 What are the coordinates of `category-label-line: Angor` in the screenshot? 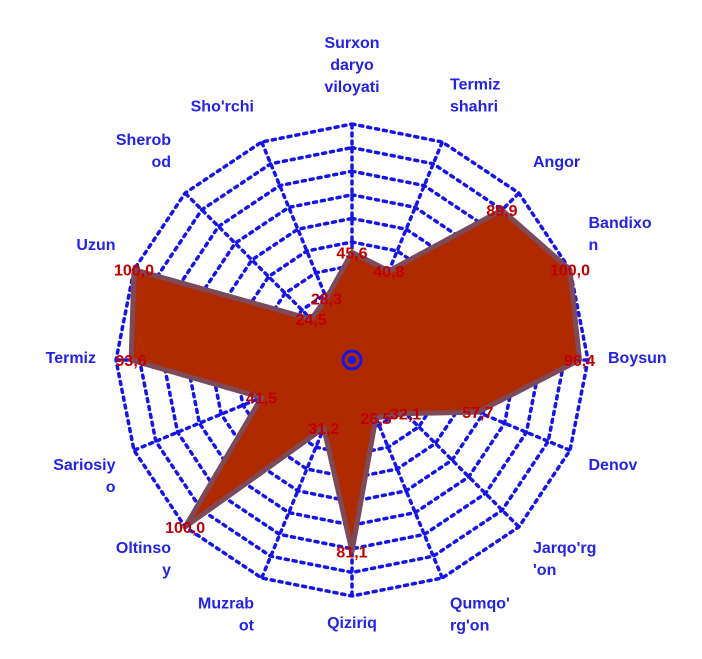 It's located at (556, 162).